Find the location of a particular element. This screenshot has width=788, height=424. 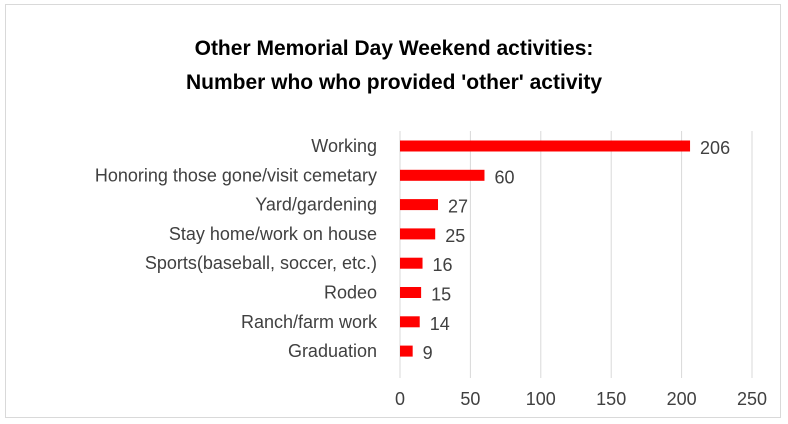

data-label: 206 is located at coordinates (715, 148).